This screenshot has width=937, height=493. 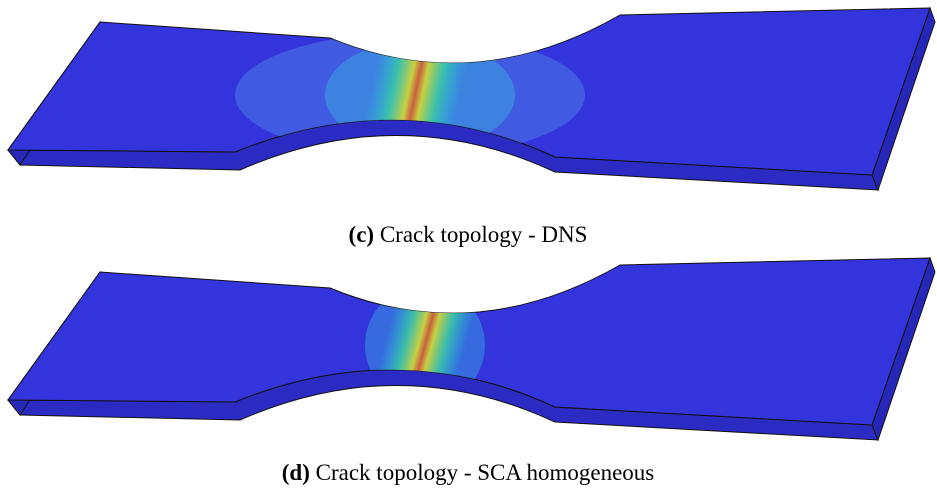 What do you see at coordinates (296, 472) in the screenshot?
I see `caption-label: (d)` at bounding box center [296, 472].